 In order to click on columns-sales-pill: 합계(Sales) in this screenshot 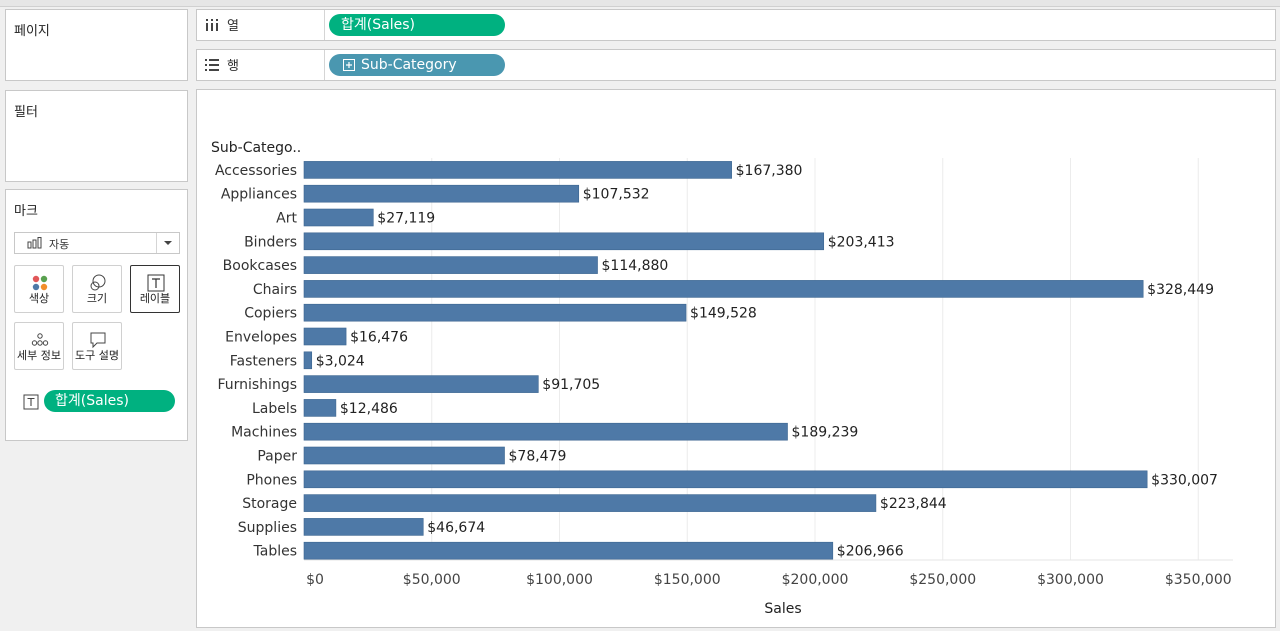, I will do `click(417, 25)`.